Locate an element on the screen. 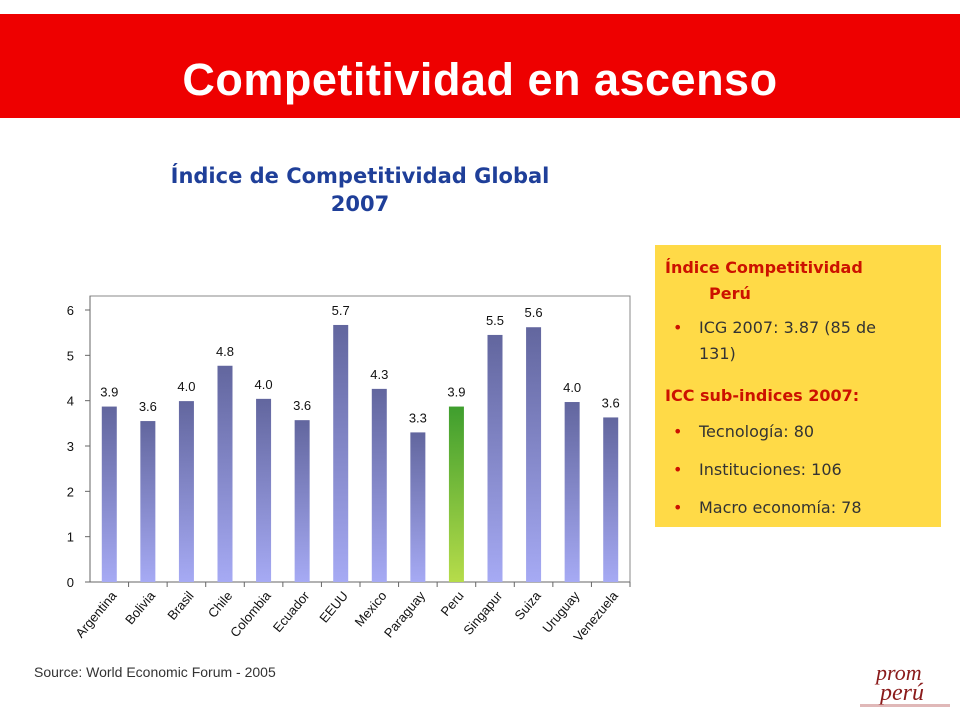  bullet-instituciones-text: Instituciones: 106 is located at coordinates (770, 469).